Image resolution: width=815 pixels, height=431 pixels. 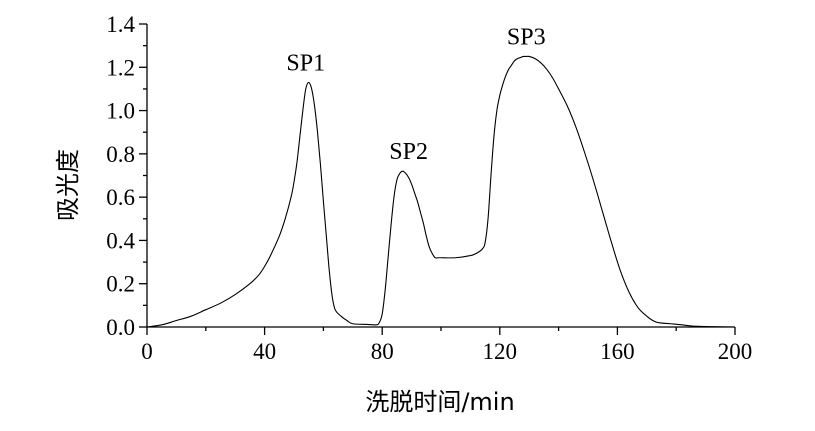 I want to click on peak-label-sp3: SP3, so click(x=526, y=37).